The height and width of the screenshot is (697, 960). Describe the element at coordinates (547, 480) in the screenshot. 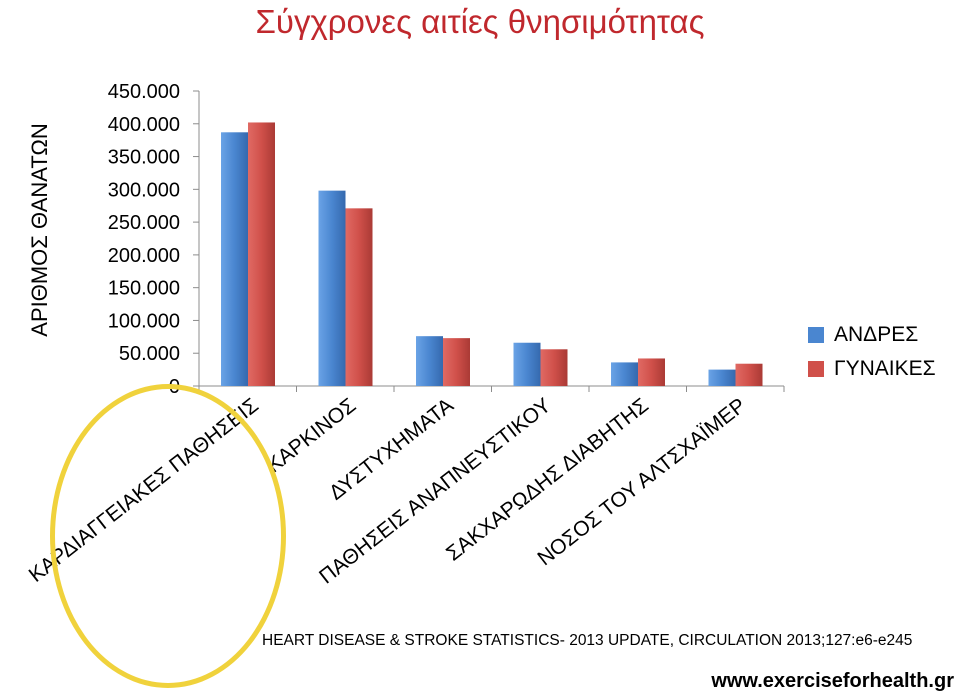

I see `x-category-label: ΣΑΚΧΑΡΩΔΗΣ ΔΙΑΒΗΤΗΣ` at that location.